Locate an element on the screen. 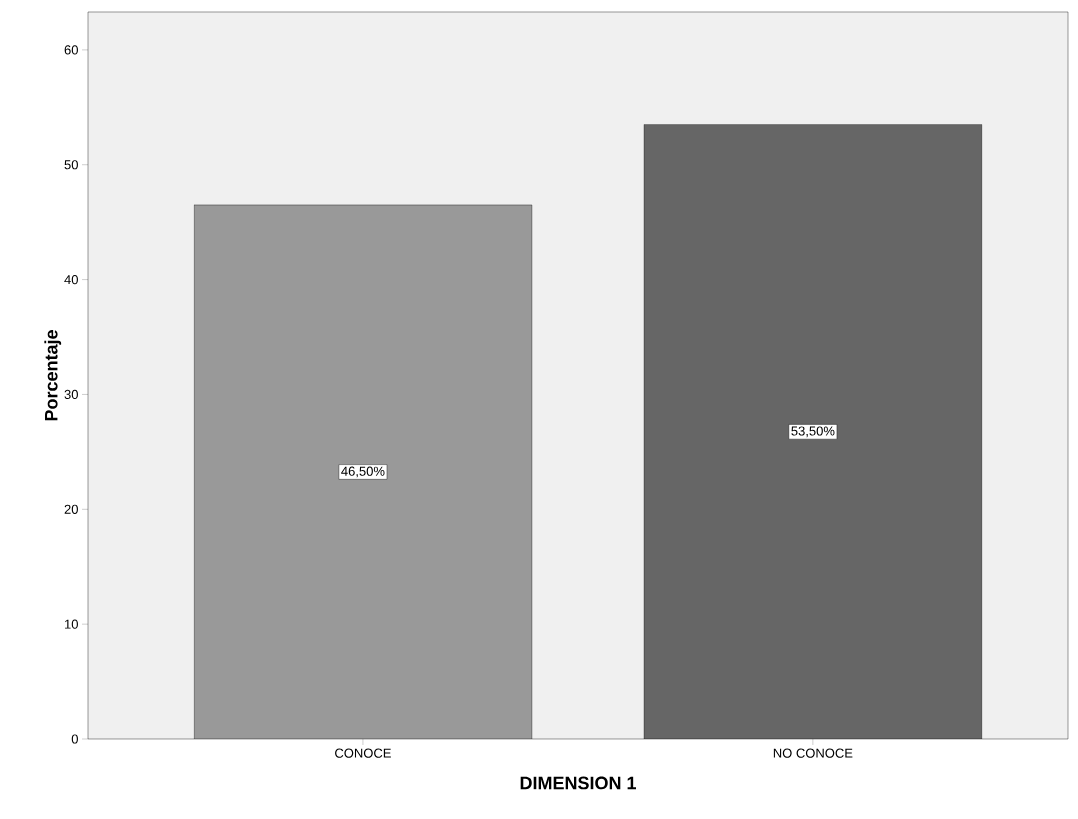 This screenshot has height=819, width=1078. y-tick-label: 60 is located at coordinates (71, 50).